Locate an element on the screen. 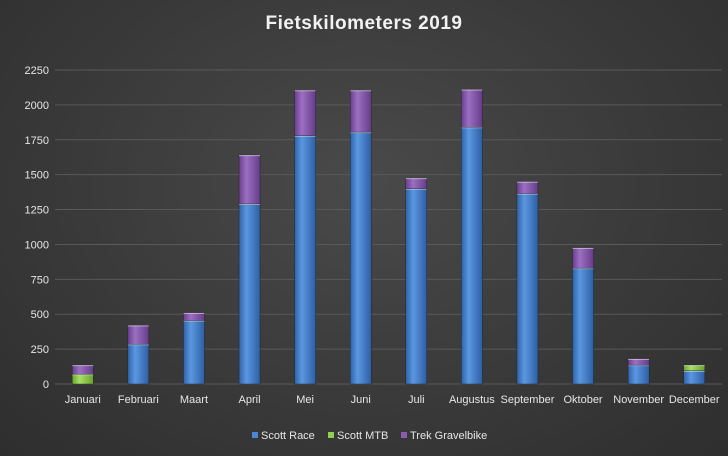  x-tick-label: Augustus is located at coordinates (472, 400).